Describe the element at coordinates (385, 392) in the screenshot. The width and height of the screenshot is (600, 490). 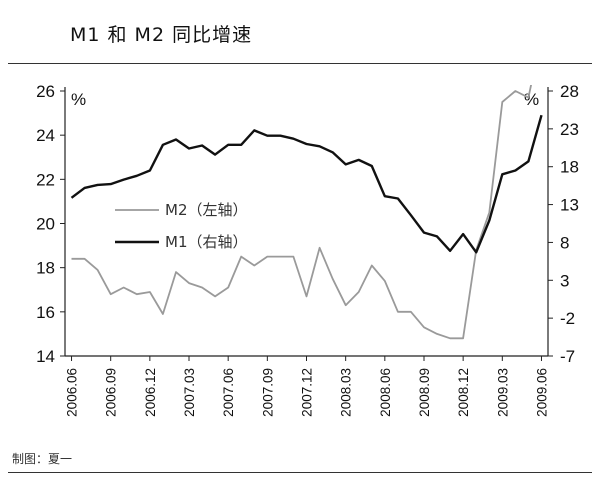
I see `x-tick-label: 2008.06` at that location.